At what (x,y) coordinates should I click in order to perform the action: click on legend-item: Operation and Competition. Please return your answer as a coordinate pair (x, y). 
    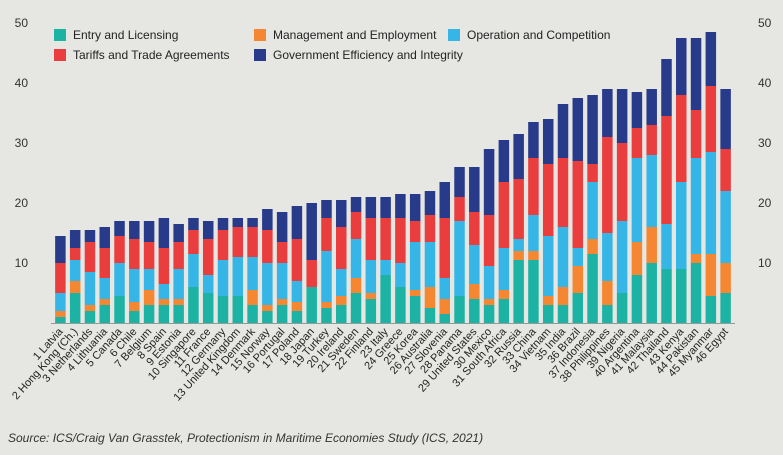
    Looking at the image, I should click on (529, 35).